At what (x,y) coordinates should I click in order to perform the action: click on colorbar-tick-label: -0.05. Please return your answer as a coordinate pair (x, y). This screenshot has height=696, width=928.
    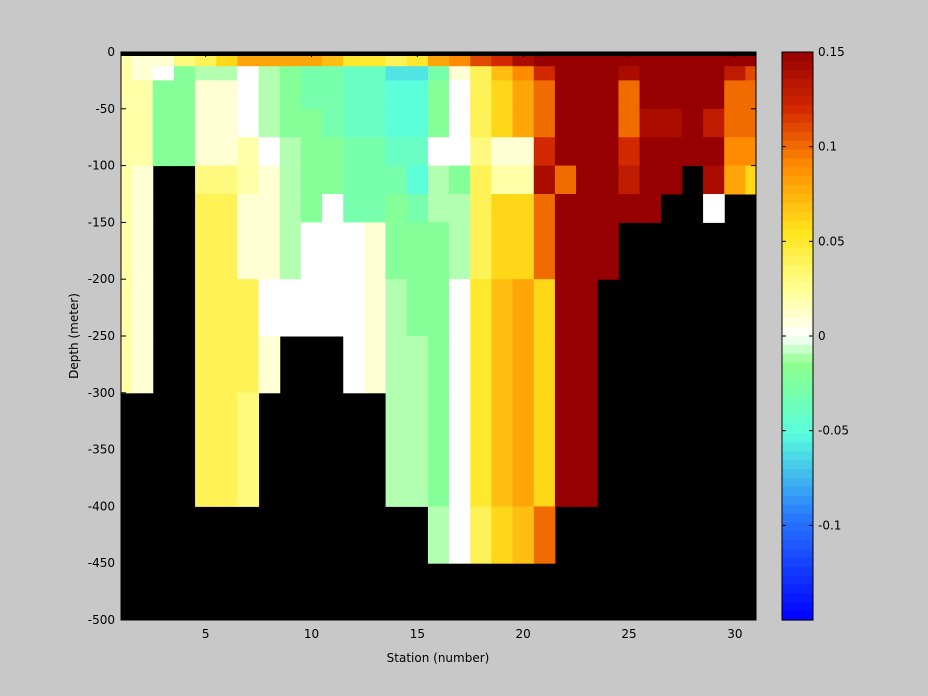
    Looking at the image, I should click on (833, 431).